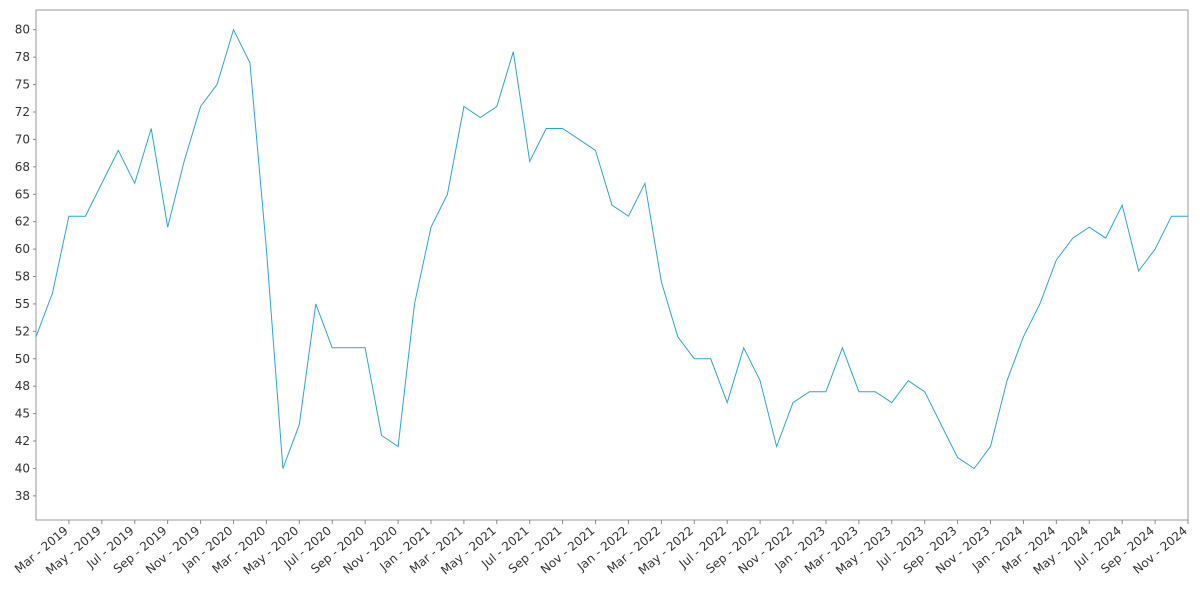 The width and height of the screenshot is (1200, 600). I want to click on y-tick-label: 55, so click(22, 304).